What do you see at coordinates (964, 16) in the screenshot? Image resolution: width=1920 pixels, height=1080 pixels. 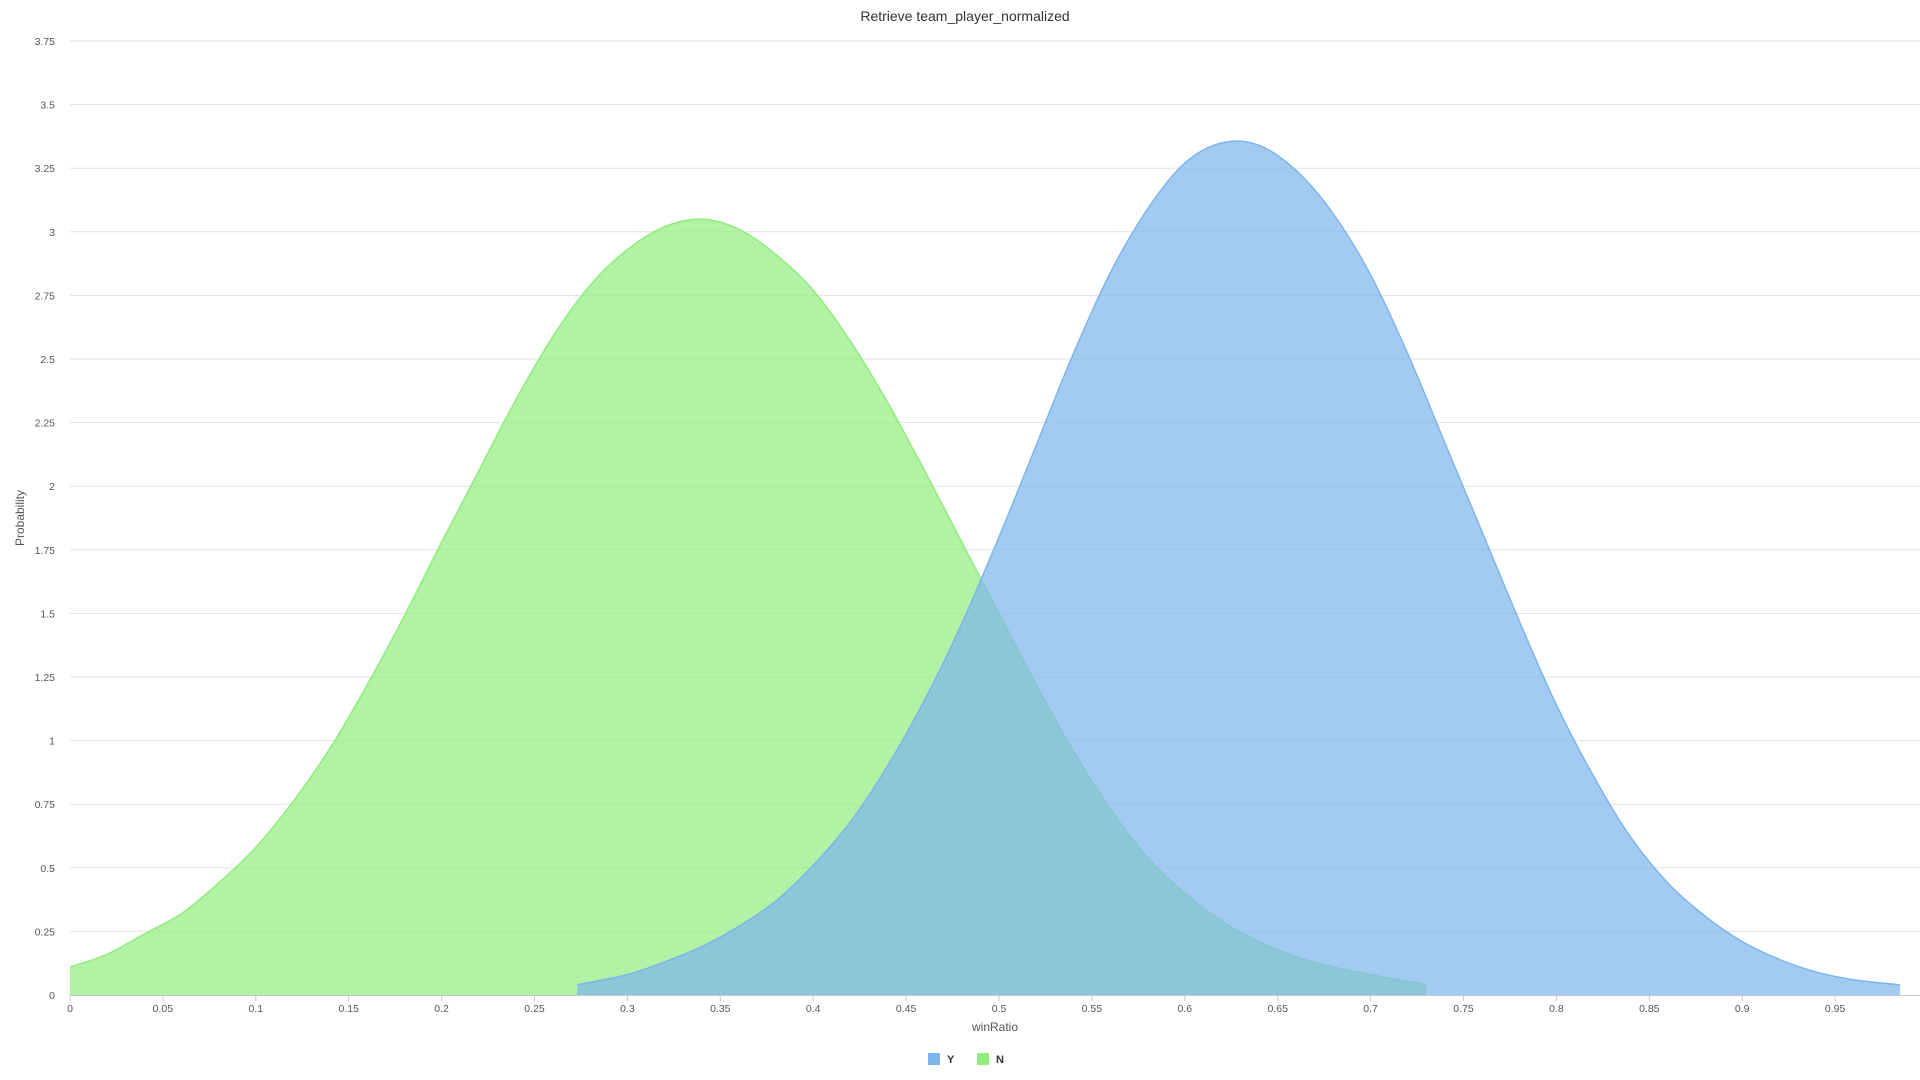 I see `chart-title: Retrieve team_player_normalized` at bounding box center [964, 16].